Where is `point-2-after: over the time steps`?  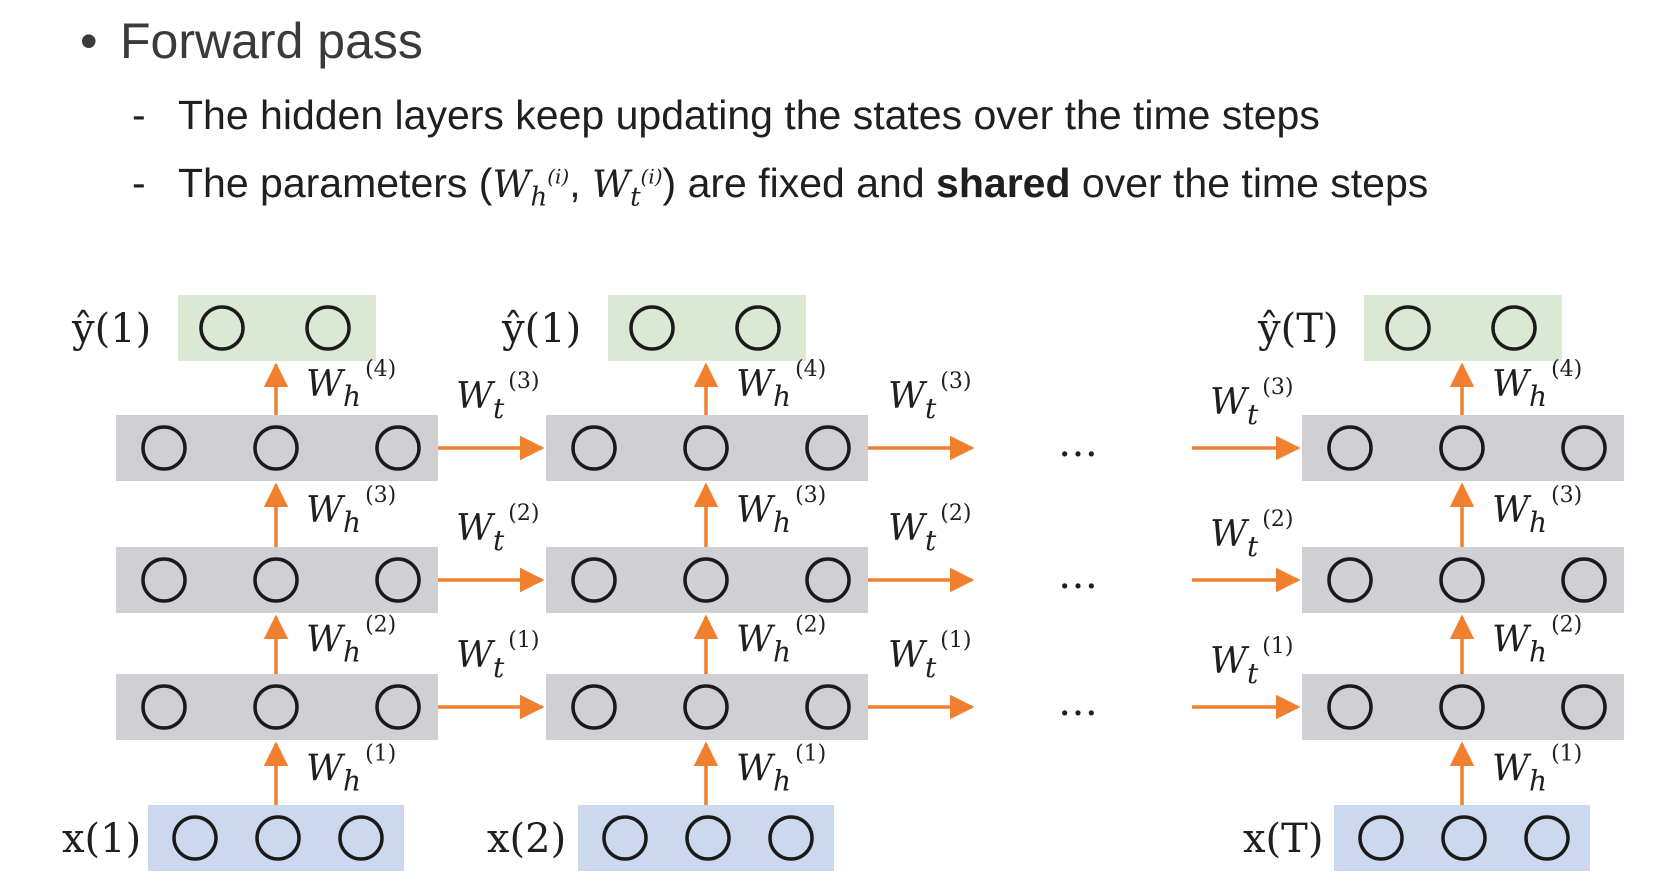
point-2-after: over the time steps is located at coordinates (1249, 183).